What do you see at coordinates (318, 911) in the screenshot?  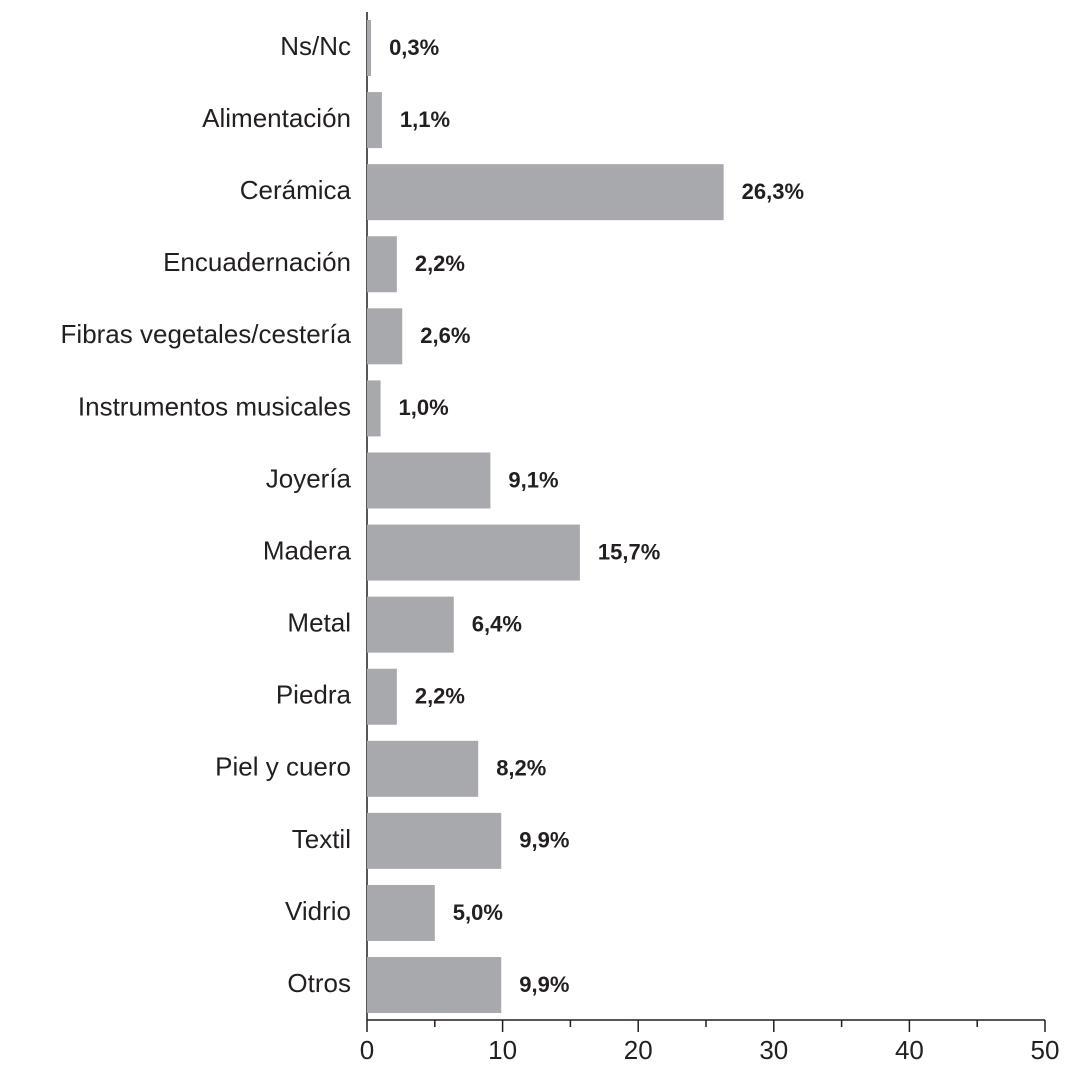 I see `y-tick-label: Vidrio` at bounding box center [318, 911].